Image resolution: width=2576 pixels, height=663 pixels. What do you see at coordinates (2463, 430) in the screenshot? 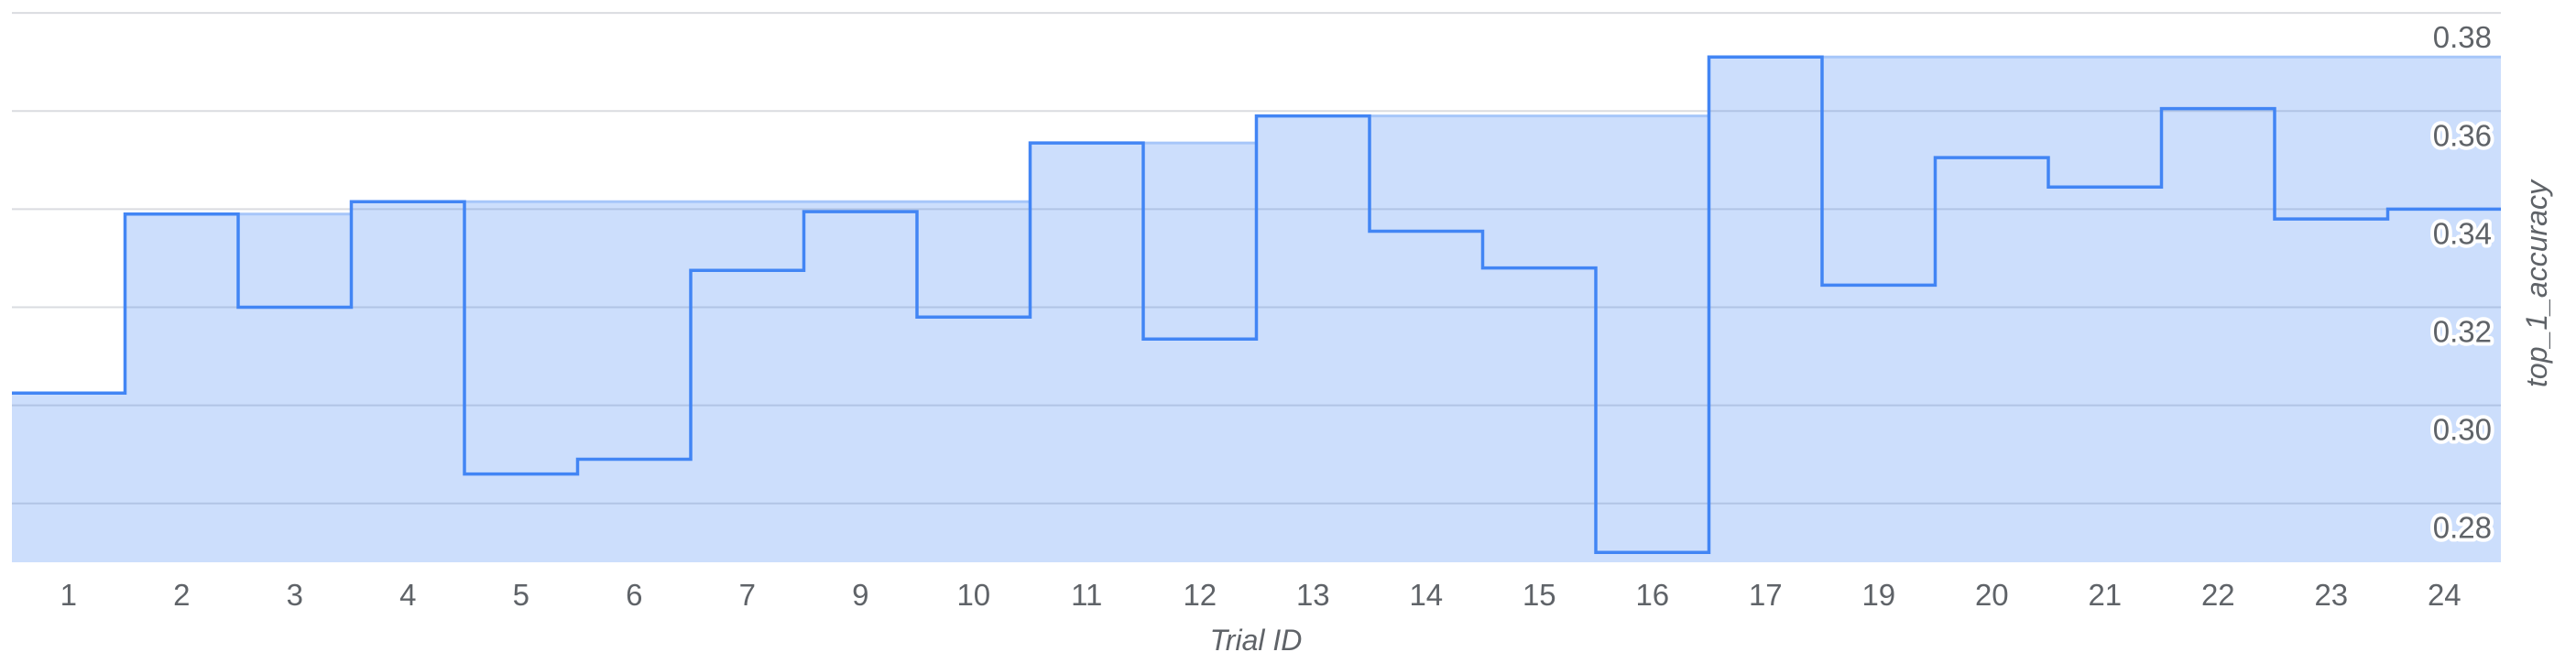
I see `y-tick-label: 0.30` at bounding box center [2463, 430].